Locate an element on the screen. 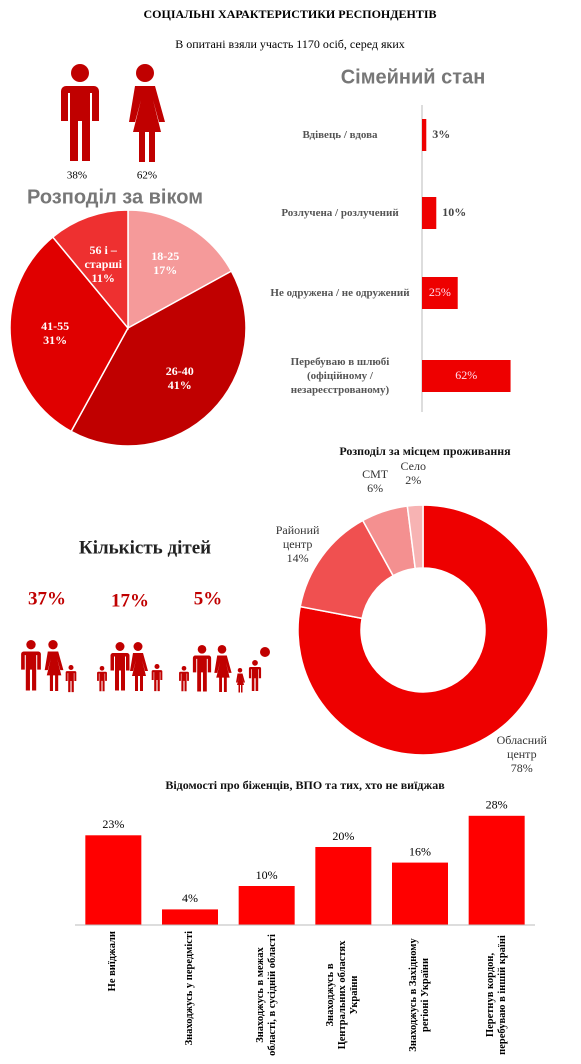  children-label: 37% is located at coordinates (47, 598).